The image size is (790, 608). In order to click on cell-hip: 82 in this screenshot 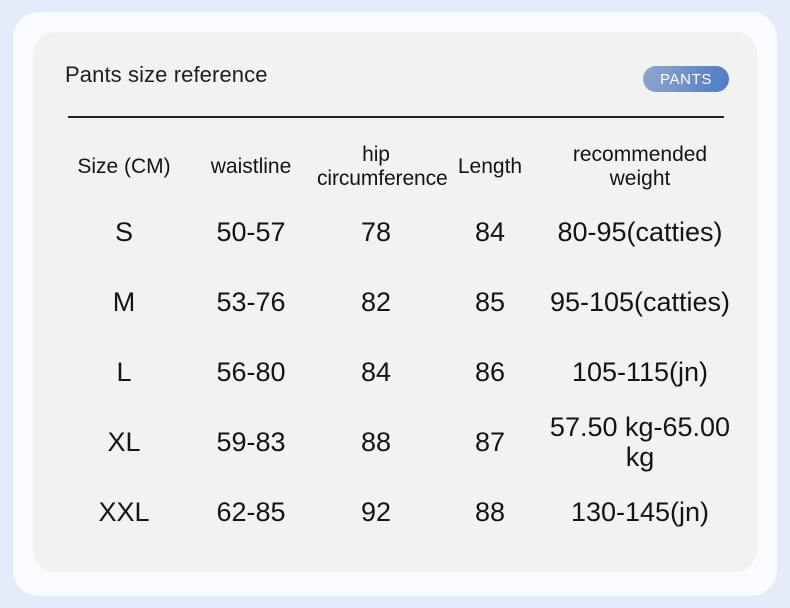, I will do `click(376, 302)`.